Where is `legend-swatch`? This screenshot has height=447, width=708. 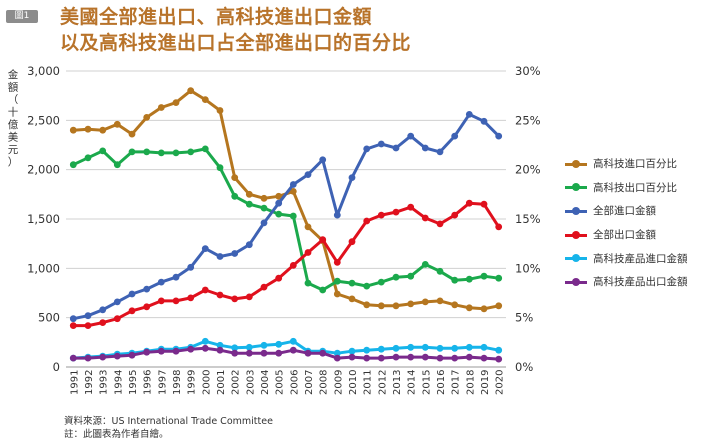
legend-swatch is located at coordinates (576, 235).